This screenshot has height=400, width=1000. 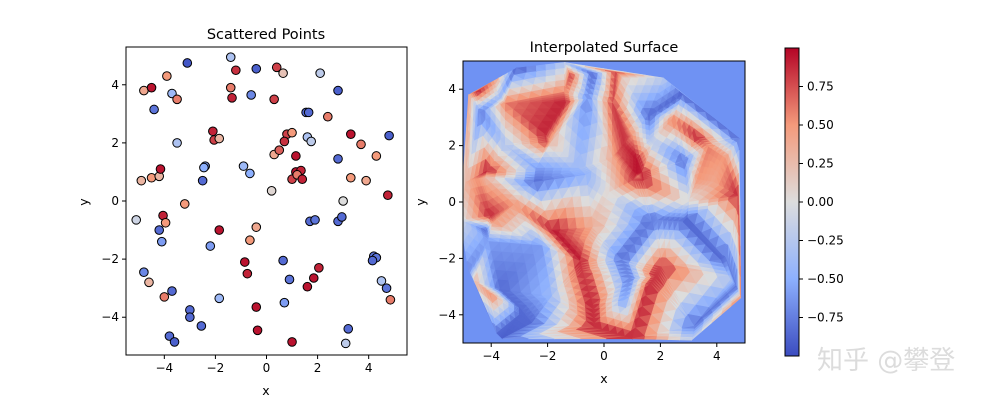 I want to click on colorbar-tick-label: −0.50, so click(x=825, y=279).